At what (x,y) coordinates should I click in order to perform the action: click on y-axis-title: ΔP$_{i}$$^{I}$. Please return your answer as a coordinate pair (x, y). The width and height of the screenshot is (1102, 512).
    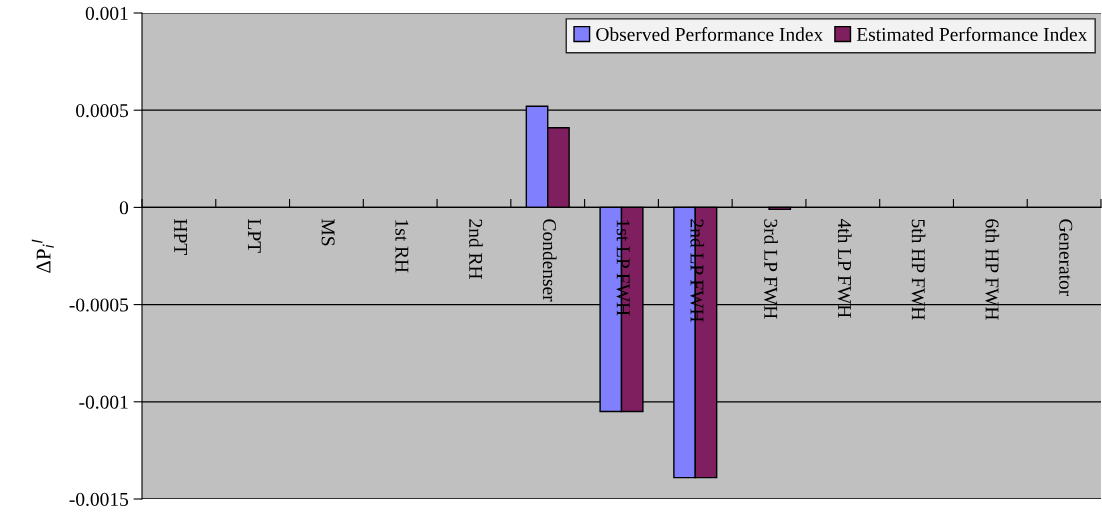
    Looking at the image, I should click on (42, 256).